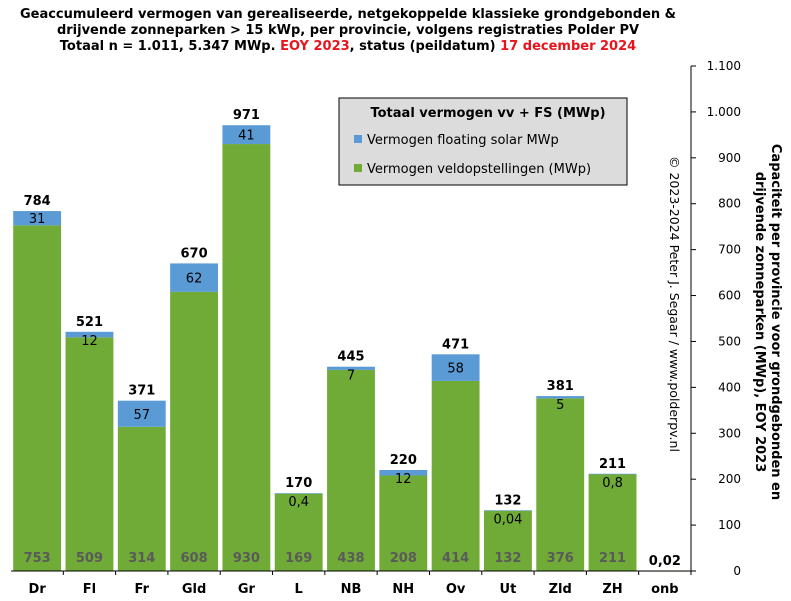  I want to click on label-veld-gr: 930, so click(246, 558).